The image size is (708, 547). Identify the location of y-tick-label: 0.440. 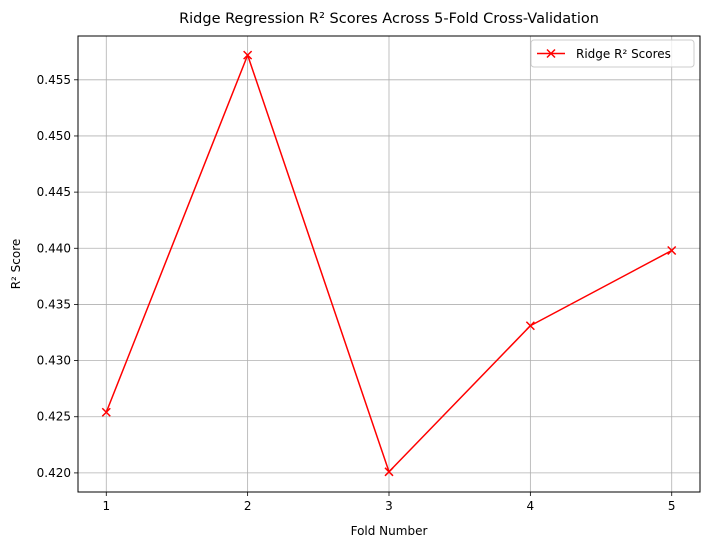
(54, 248).